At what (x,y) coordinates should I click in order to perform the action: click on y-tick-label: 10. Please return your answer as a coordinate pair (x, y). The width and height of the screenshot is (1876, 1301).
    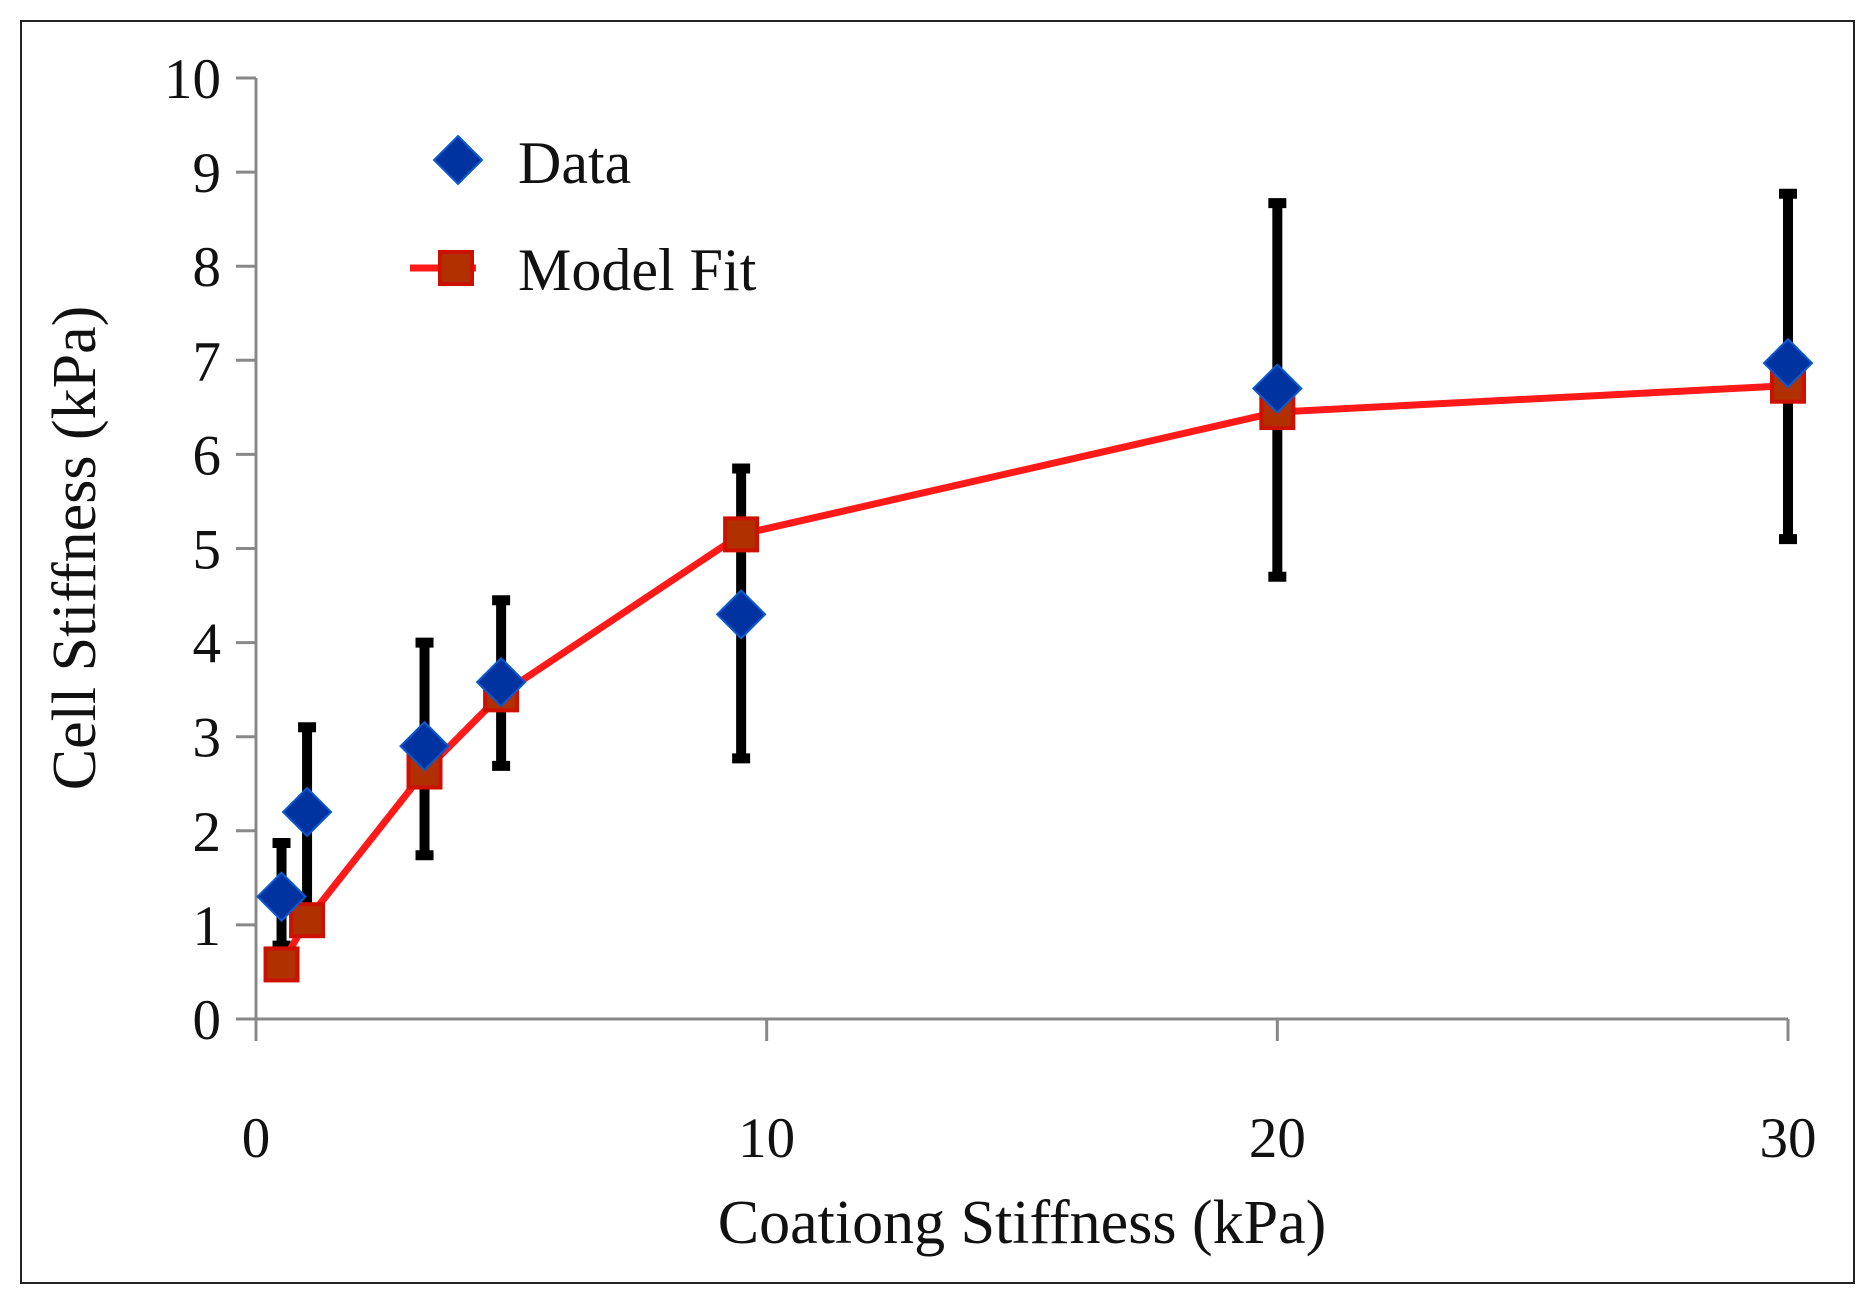
    Looking at the image, I should click on (192, 79).